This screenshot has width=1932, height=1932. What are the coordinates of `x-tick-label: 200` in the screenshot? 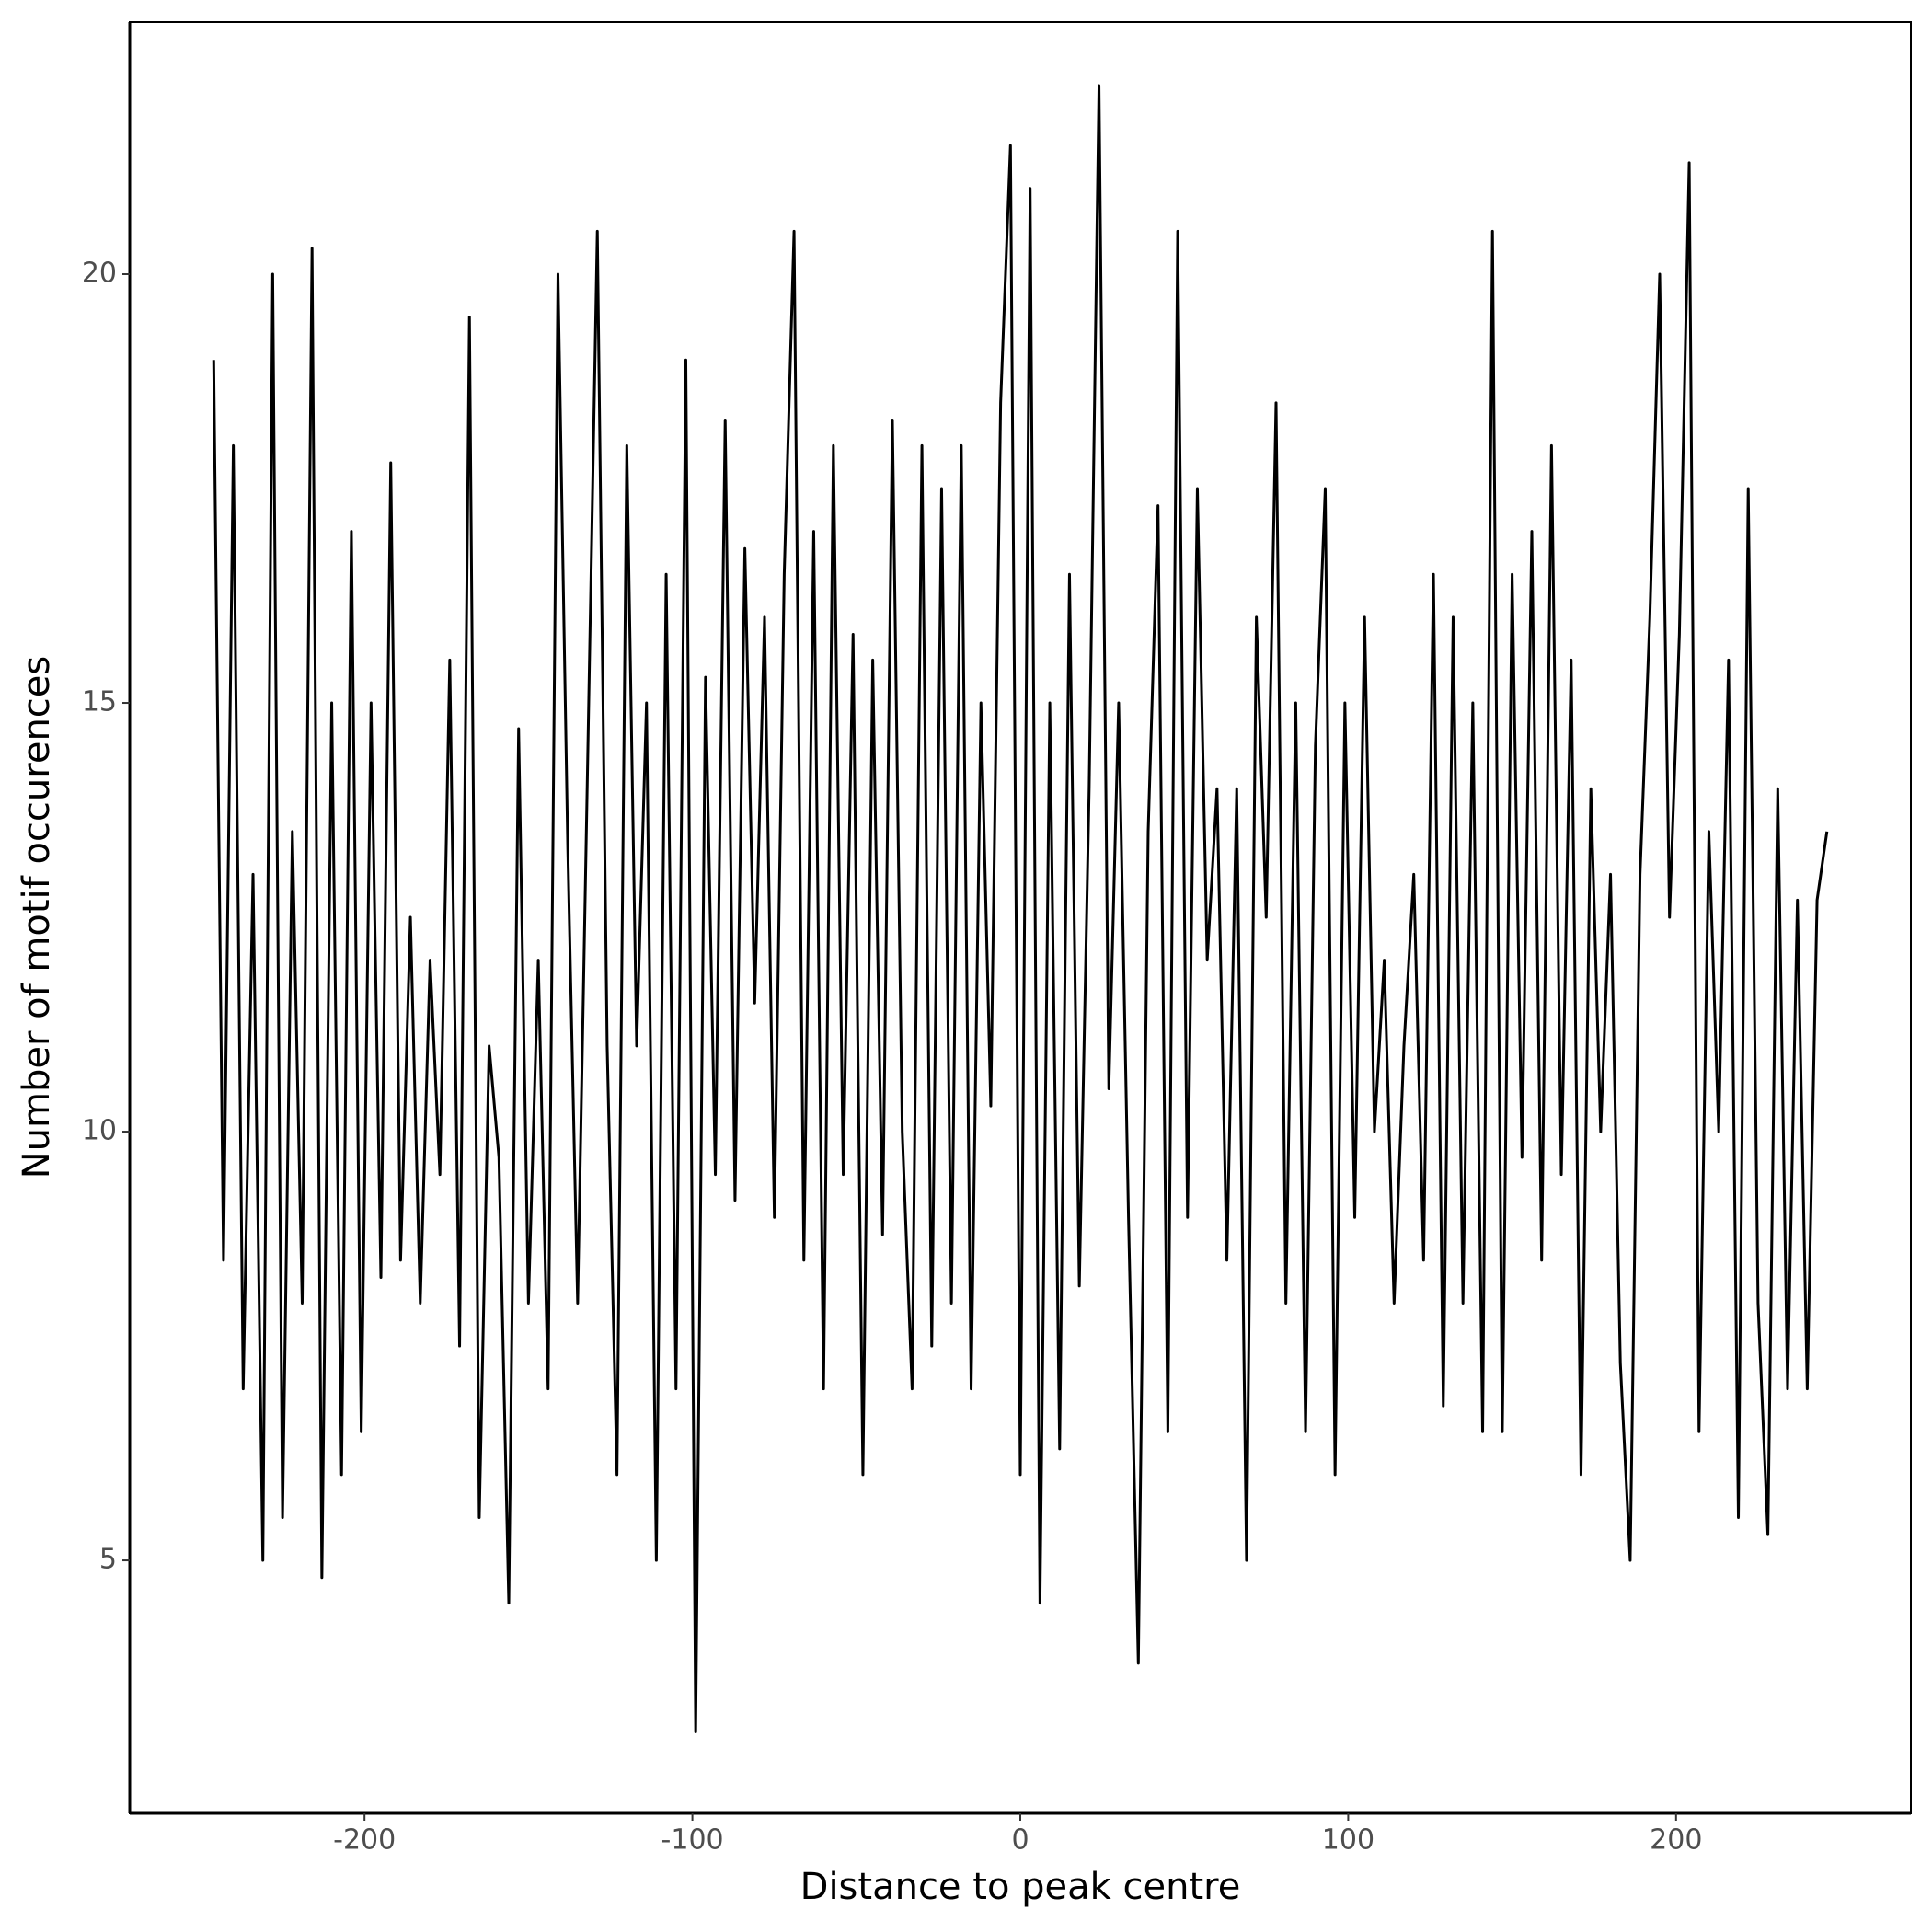 It's located at (1676, 1840).